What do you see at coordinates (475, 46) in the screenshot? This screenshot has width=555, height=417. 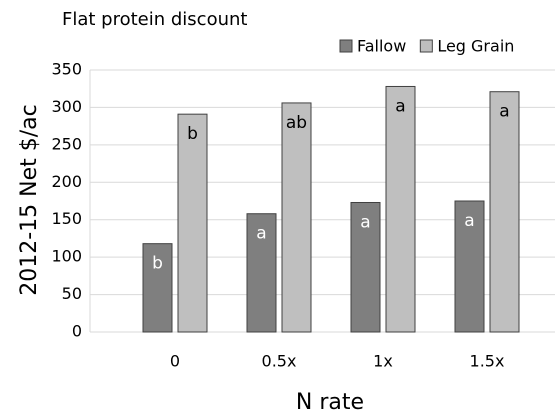 I see `legend-label: Leg Grain` at bounding box center [475, 46].